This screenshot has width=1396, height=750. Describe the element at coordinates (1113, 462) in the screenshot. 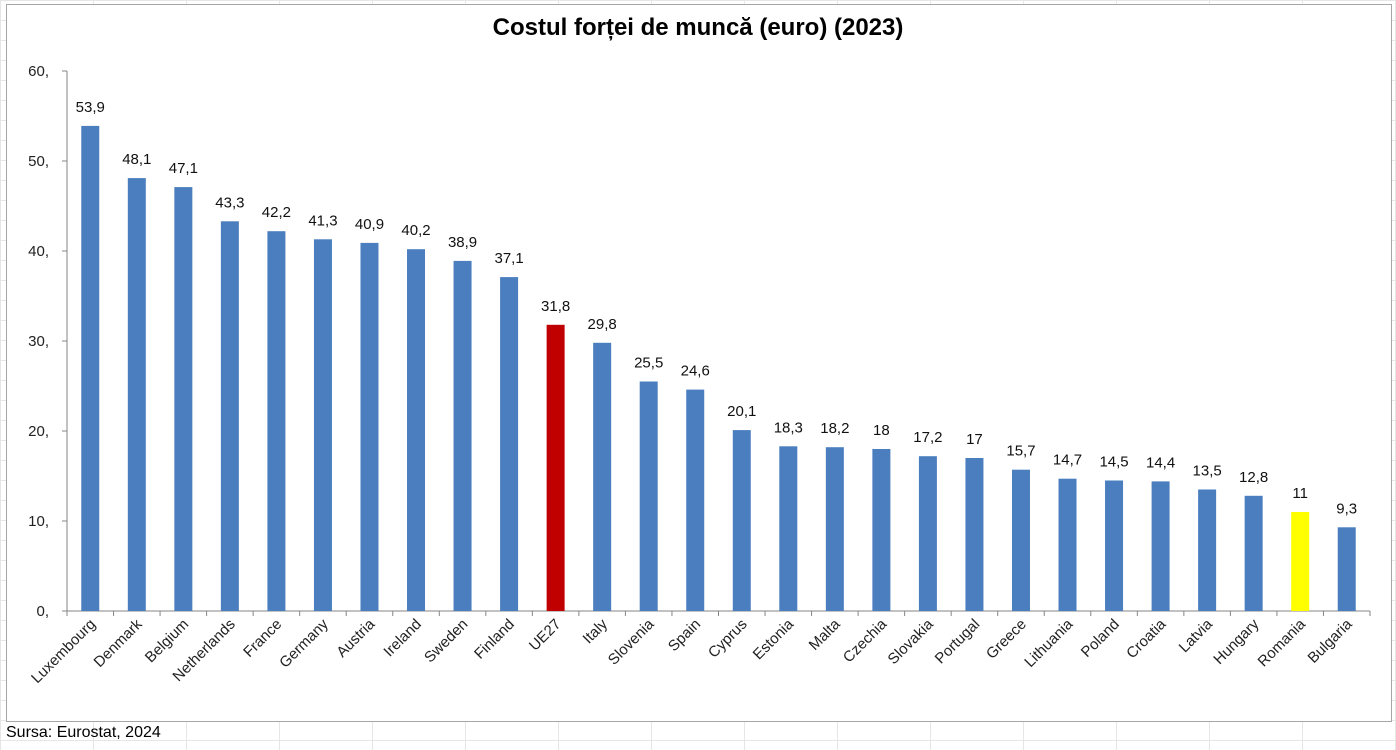

I see `data-label: 14,5` at that location.